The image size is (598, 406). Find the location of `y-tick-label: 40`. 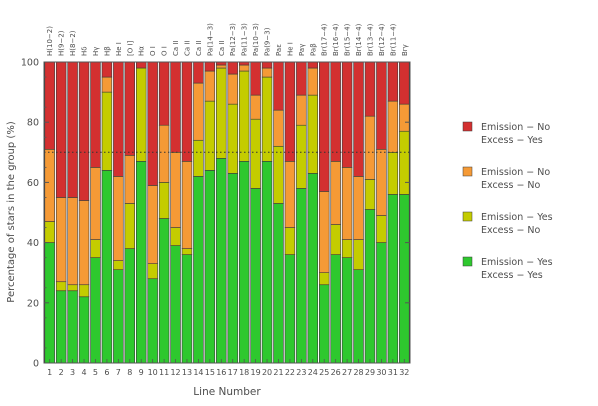

y-tick-label: 40 is located at coordinates (33, 243).